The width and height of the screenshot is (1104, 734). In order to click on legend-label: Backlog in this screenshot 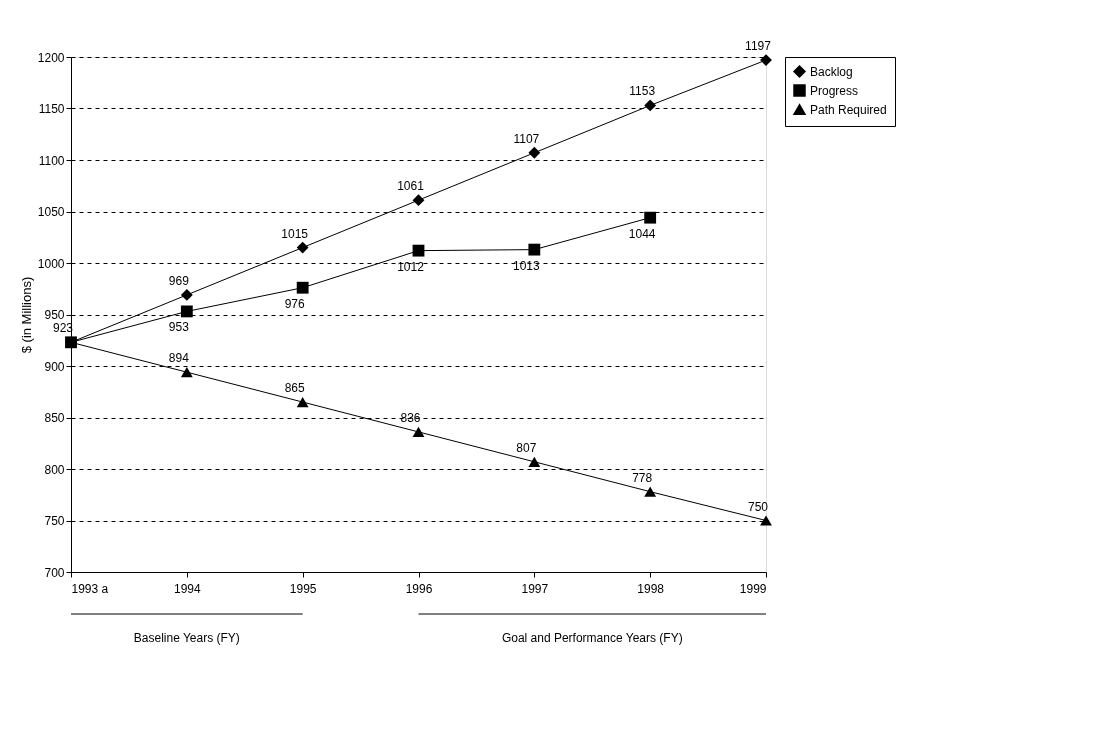, I will do `click(831, 71)`.